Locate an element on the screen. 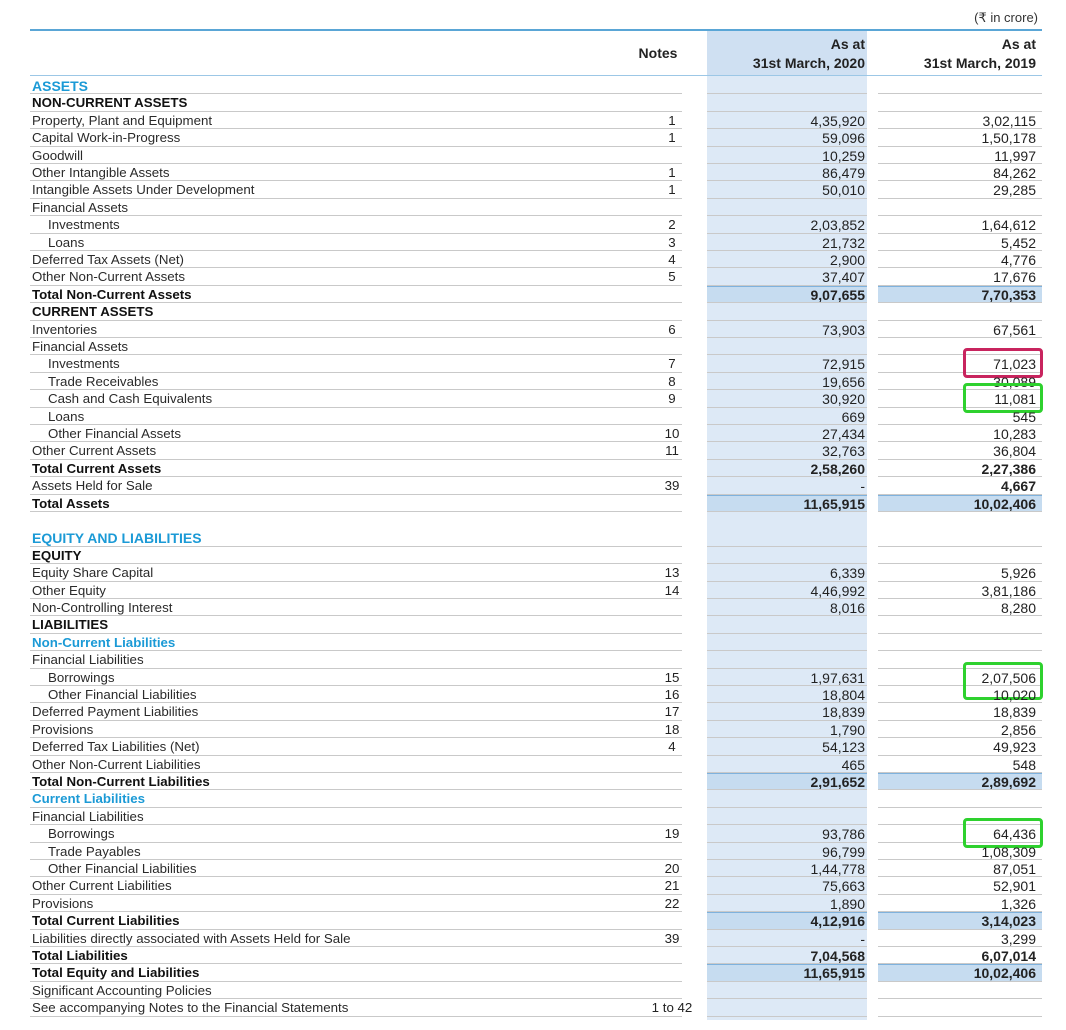  row-label: Total Non-Current Assets is located at coordinates (112, 294).